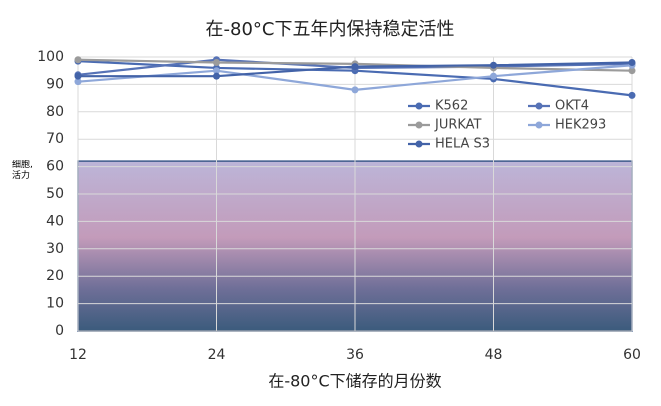 This screenshot has height=406, width=661. Describe the element at coordinates (458, 125) in the screenshot. I see `legend-label: JURKAT` at that location.